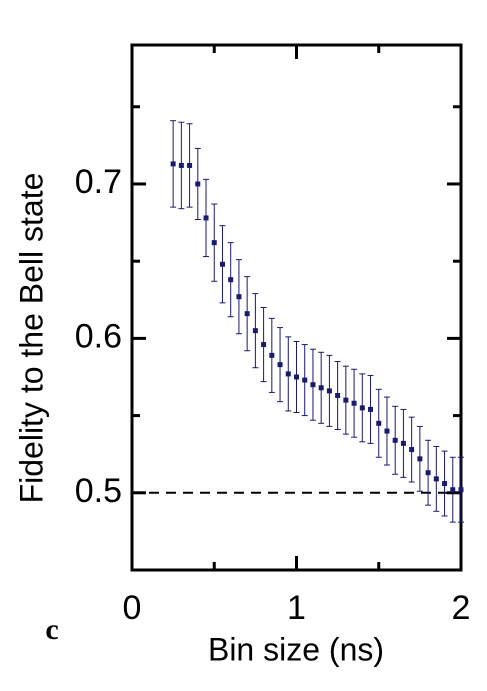 The height and width of the screenshot is (691, 487). What do you see at coordinates (31, 338) in the screenshot?
I see `y-axis-label: Fidelity to the Bell state` at bounding box center [31, 338].